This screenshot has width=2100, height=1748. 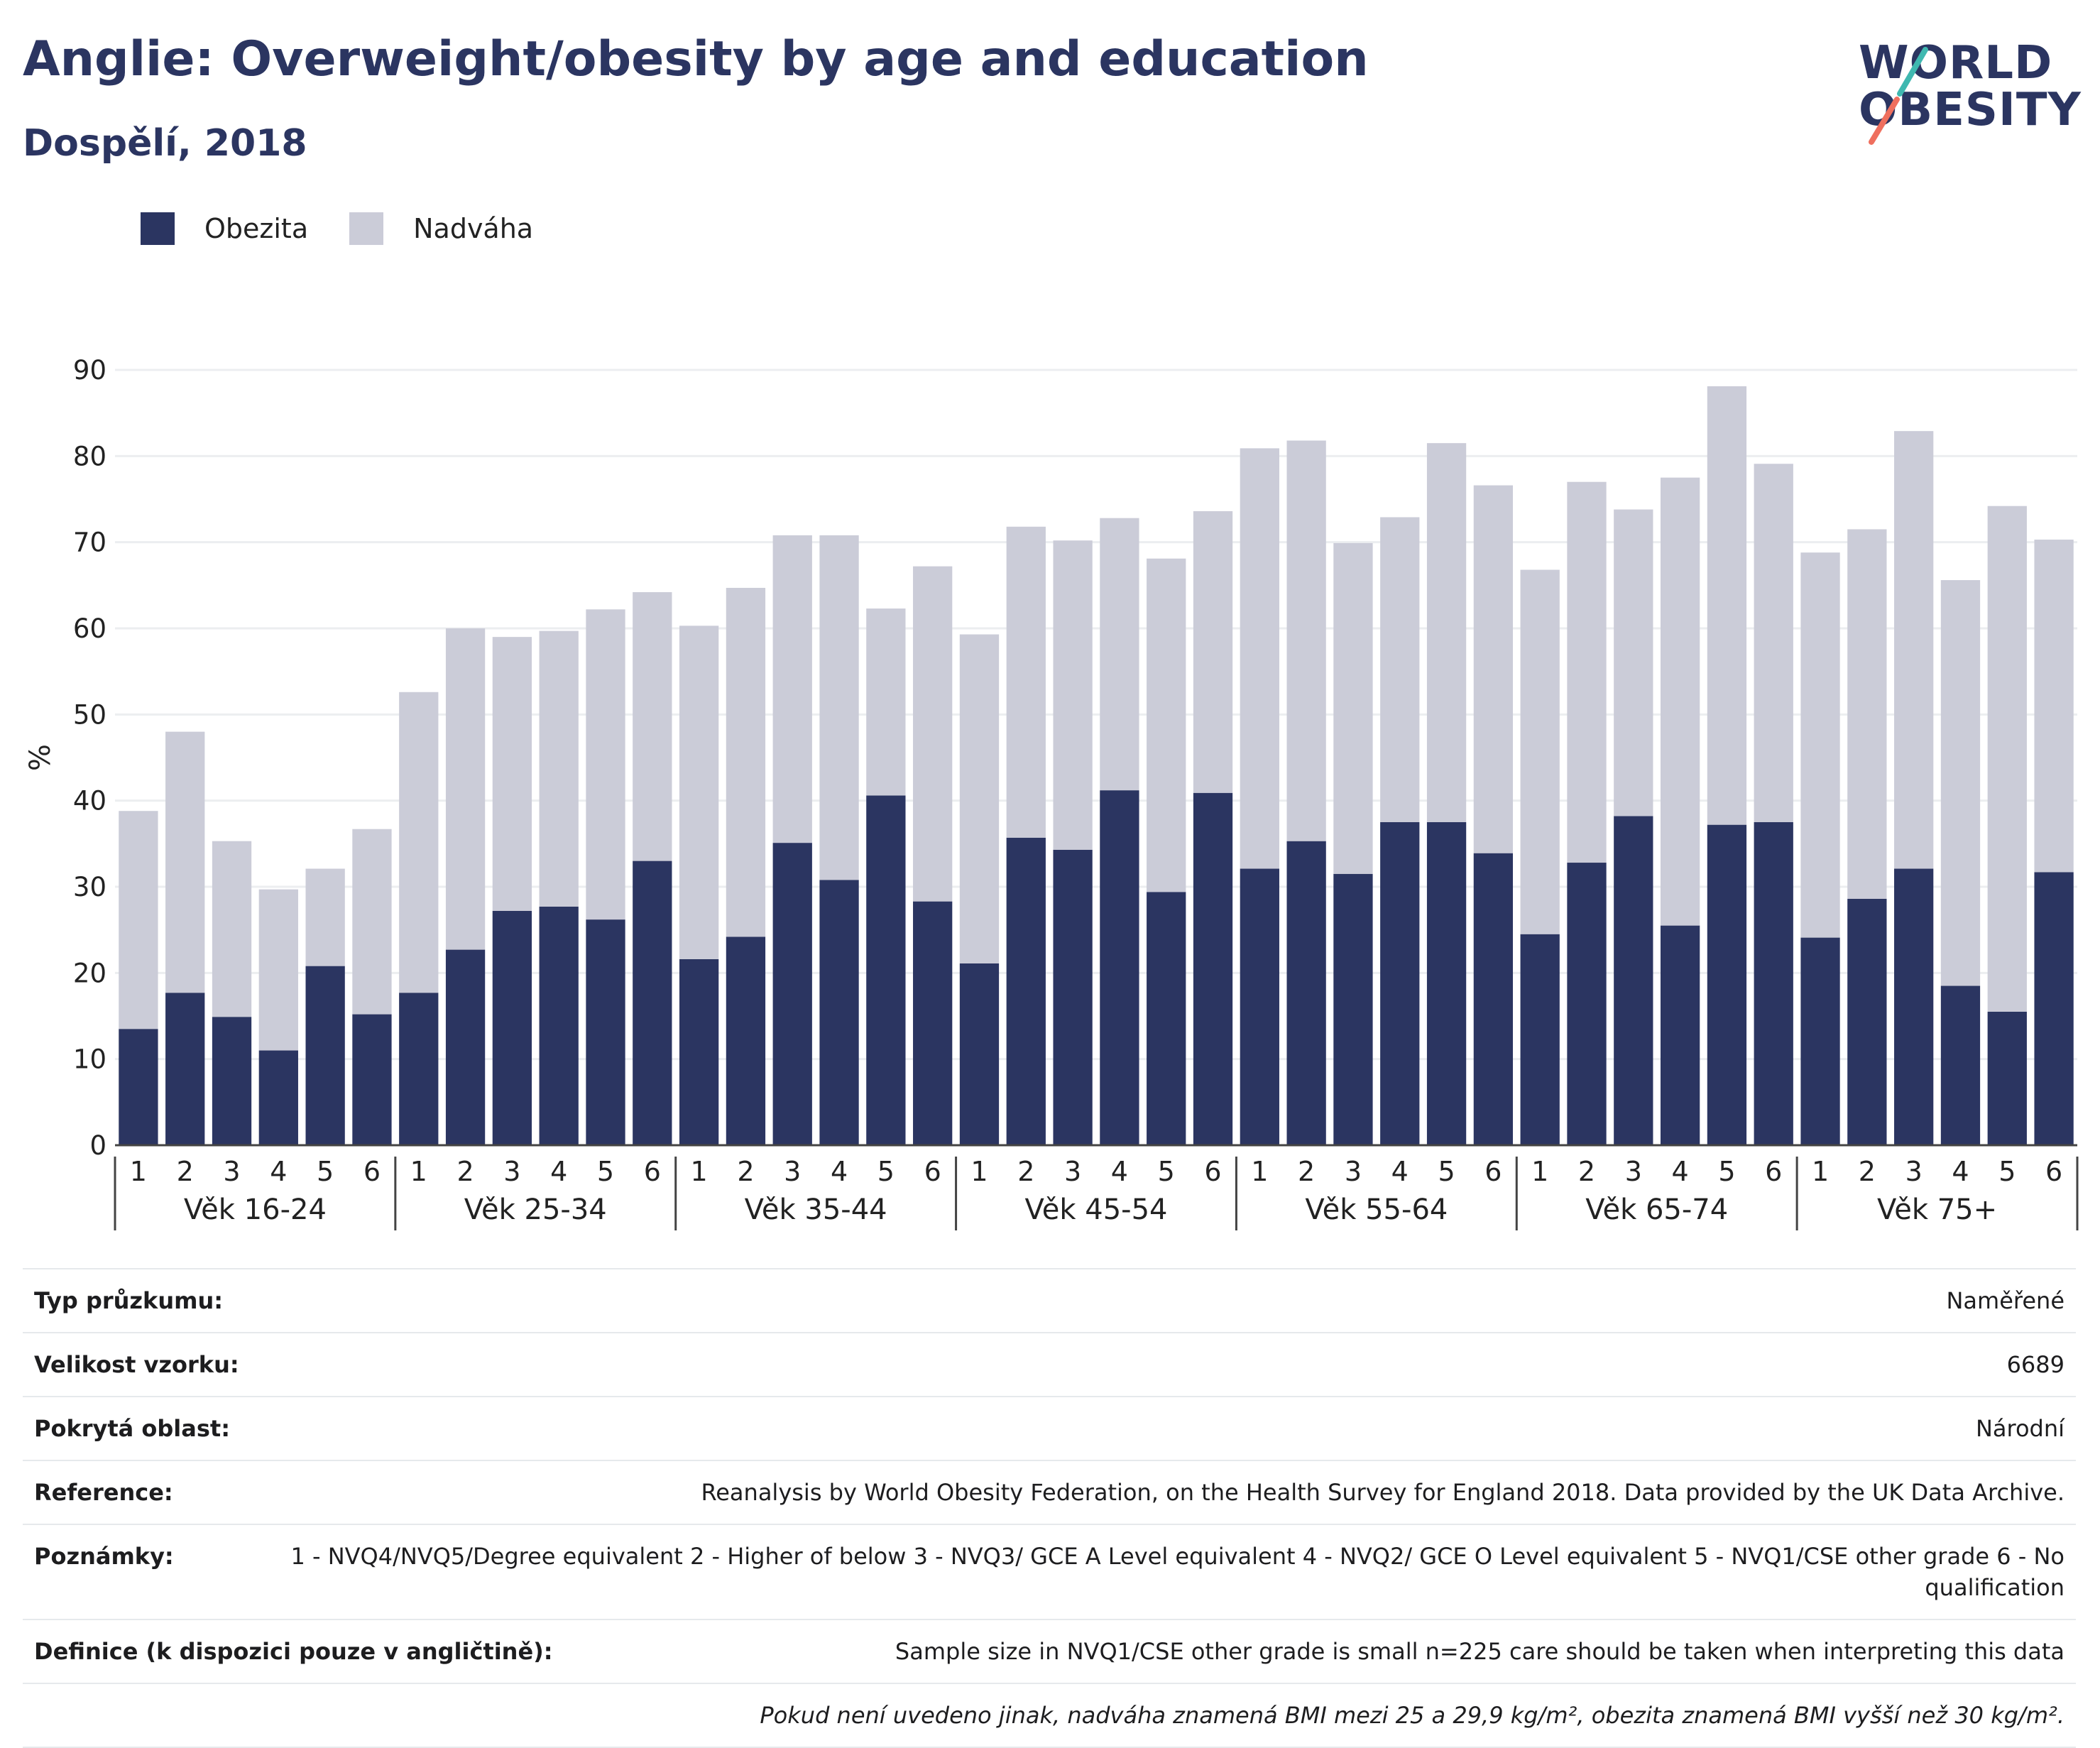 What do you see at coordinates (1049, 1301) in the screenshot?
I see `info-row: Typ průzkumu: Naměřené` at bounding box center [1049, 1301].